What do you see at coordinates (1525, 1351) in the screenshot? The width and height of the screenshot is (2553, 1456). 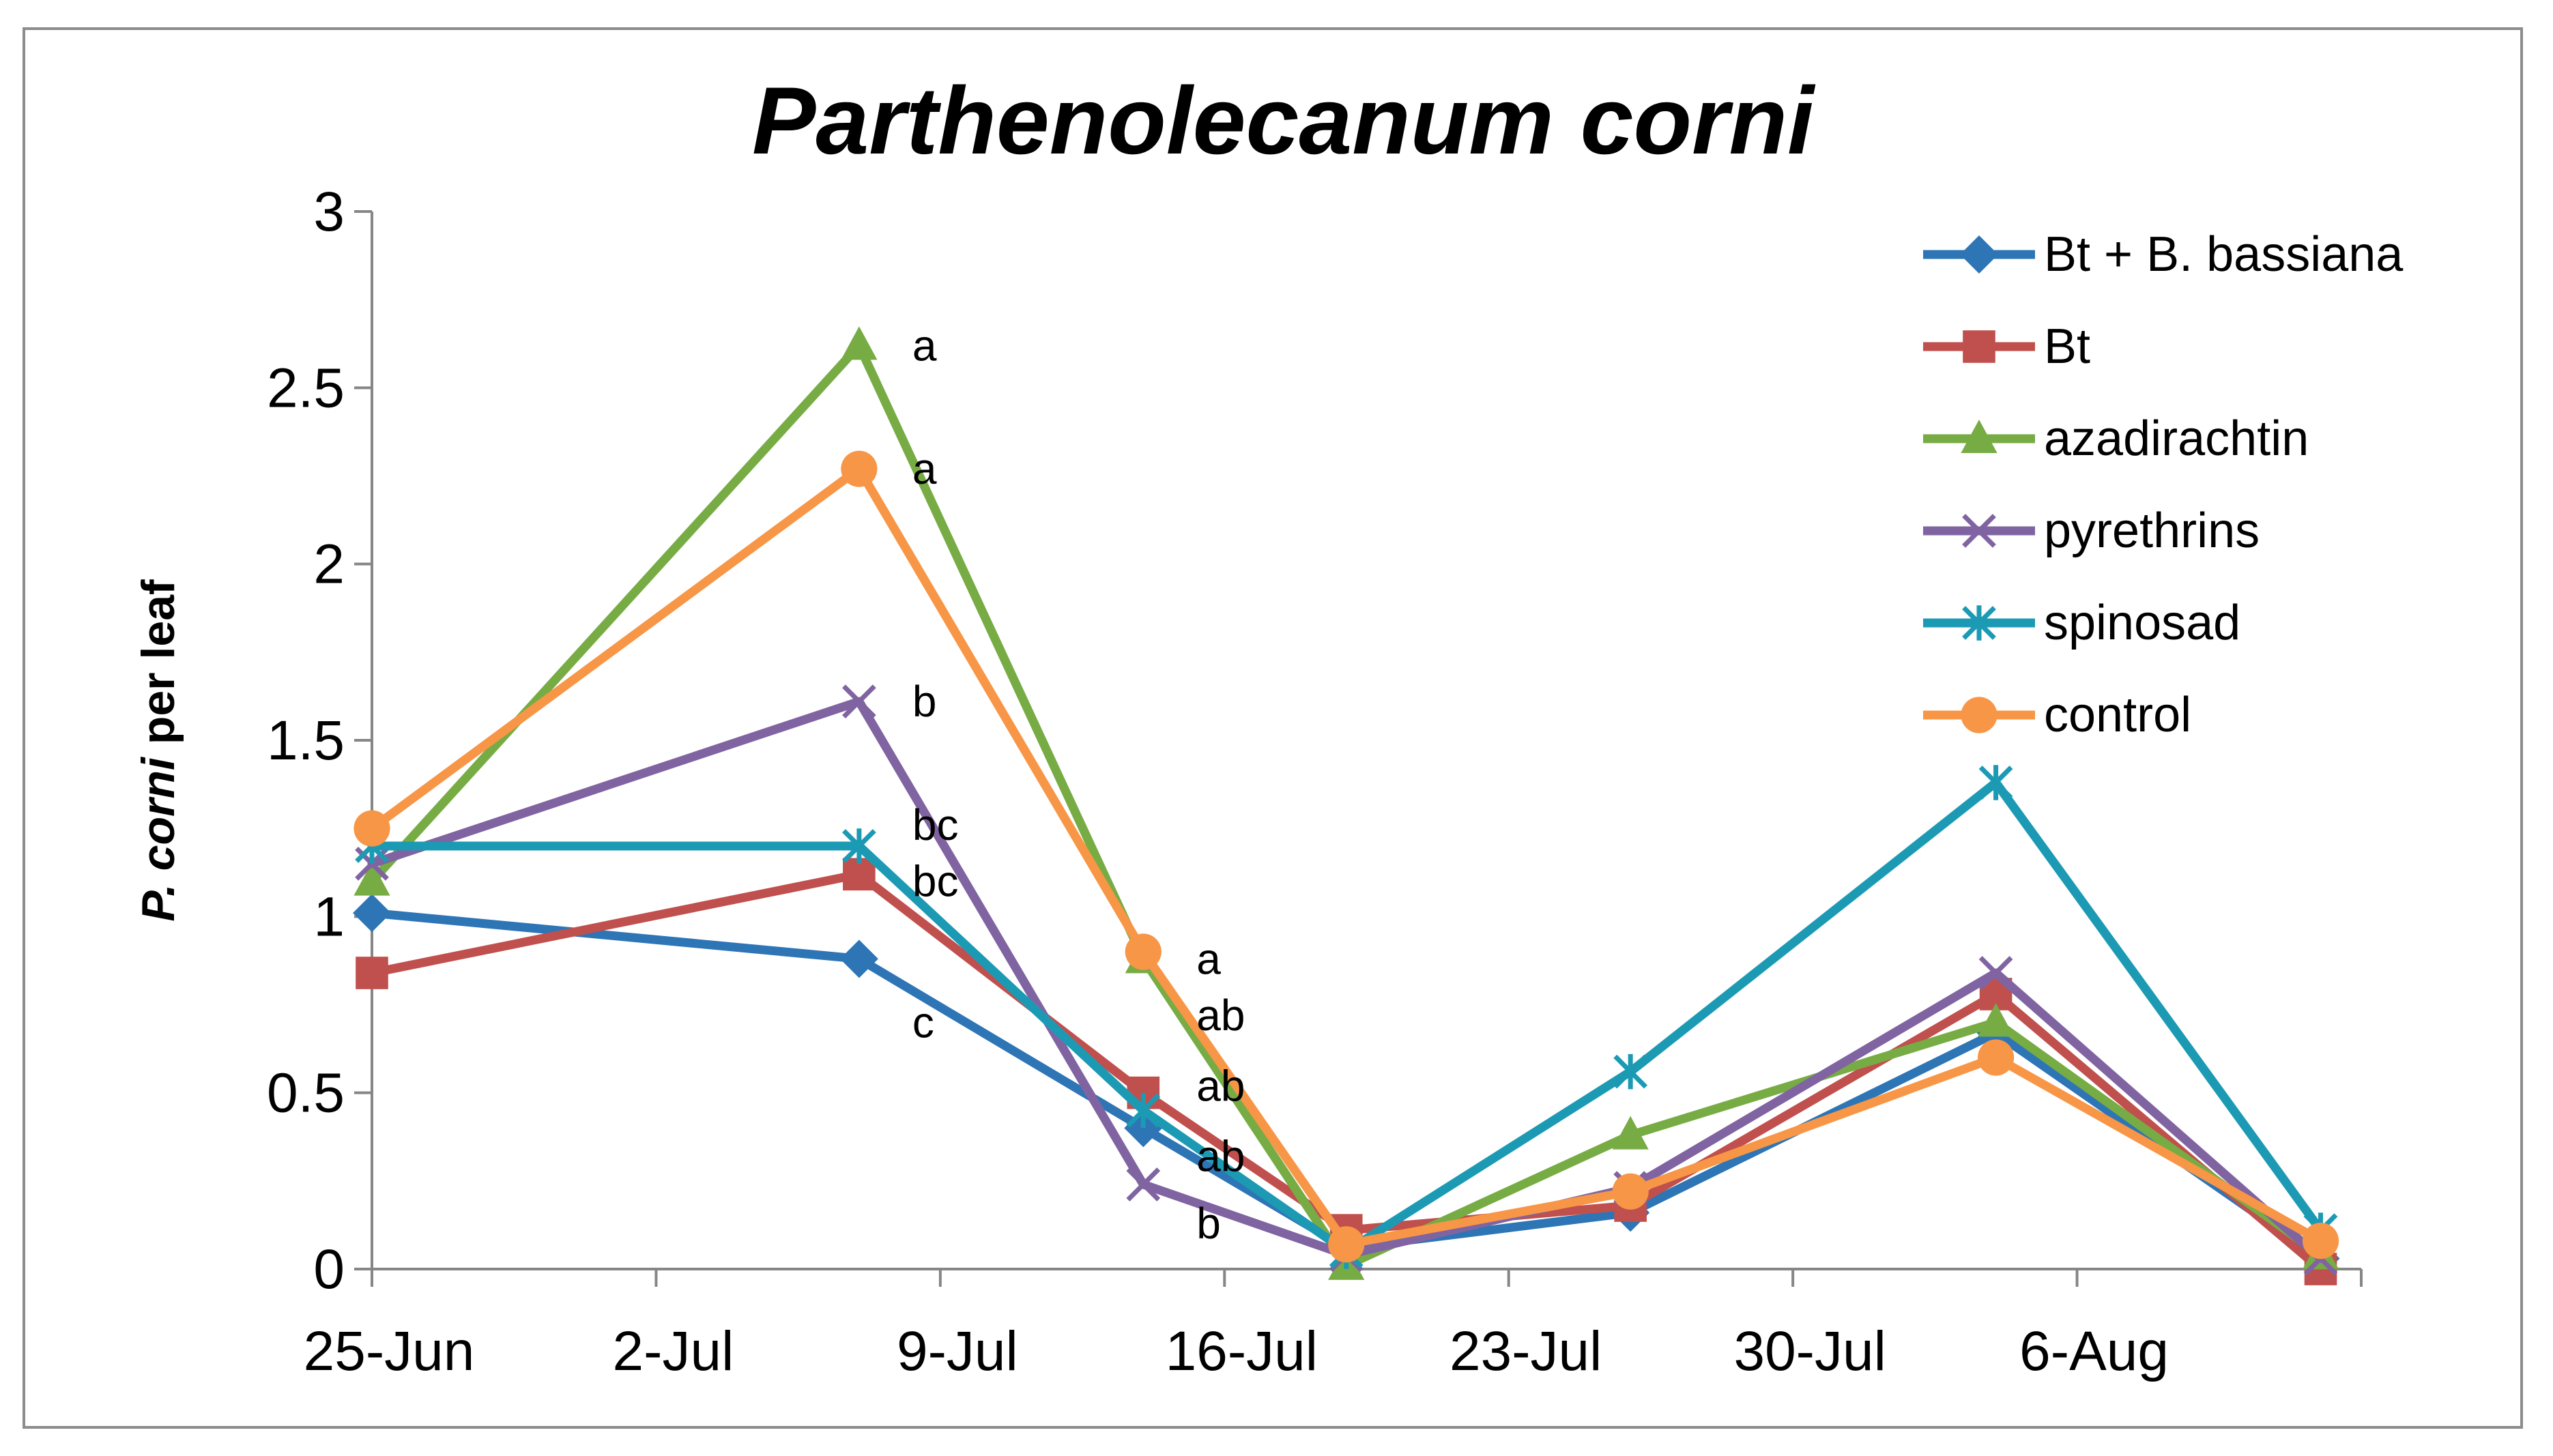 I see `x-tick-label: 23-Jul` at bounding box center [1525, 1351].